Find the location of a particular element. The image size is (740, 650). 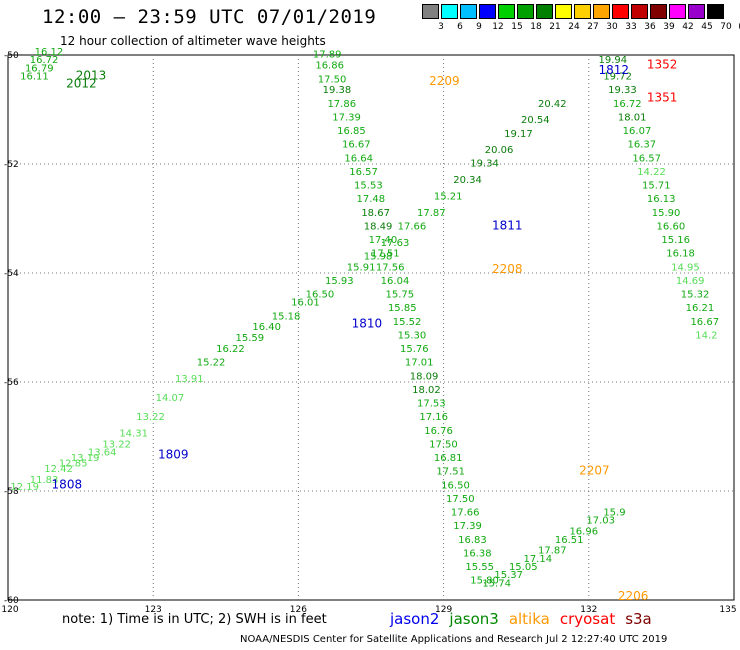

swh-label: 16.12 is located at coordinates (49, 52).